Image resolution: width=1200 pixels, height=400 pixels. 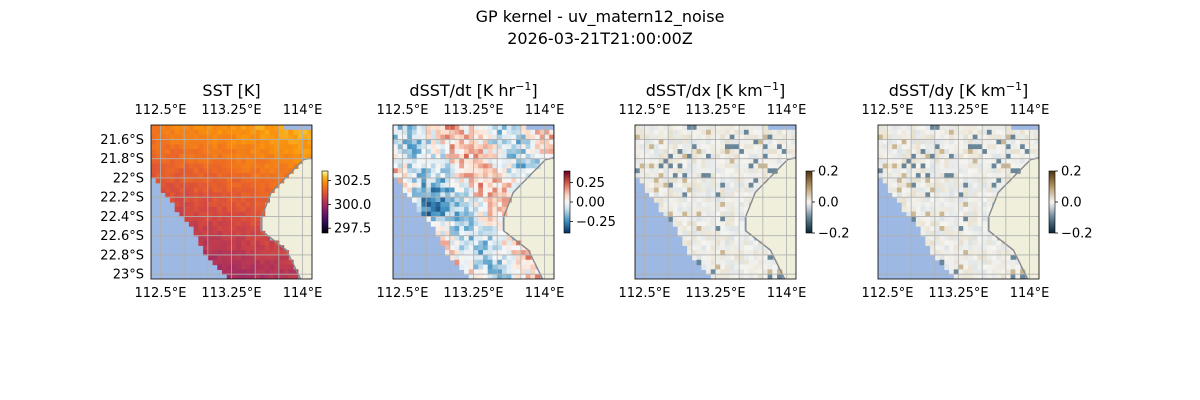 I want to click on map-area, so click(x=715, y=202).